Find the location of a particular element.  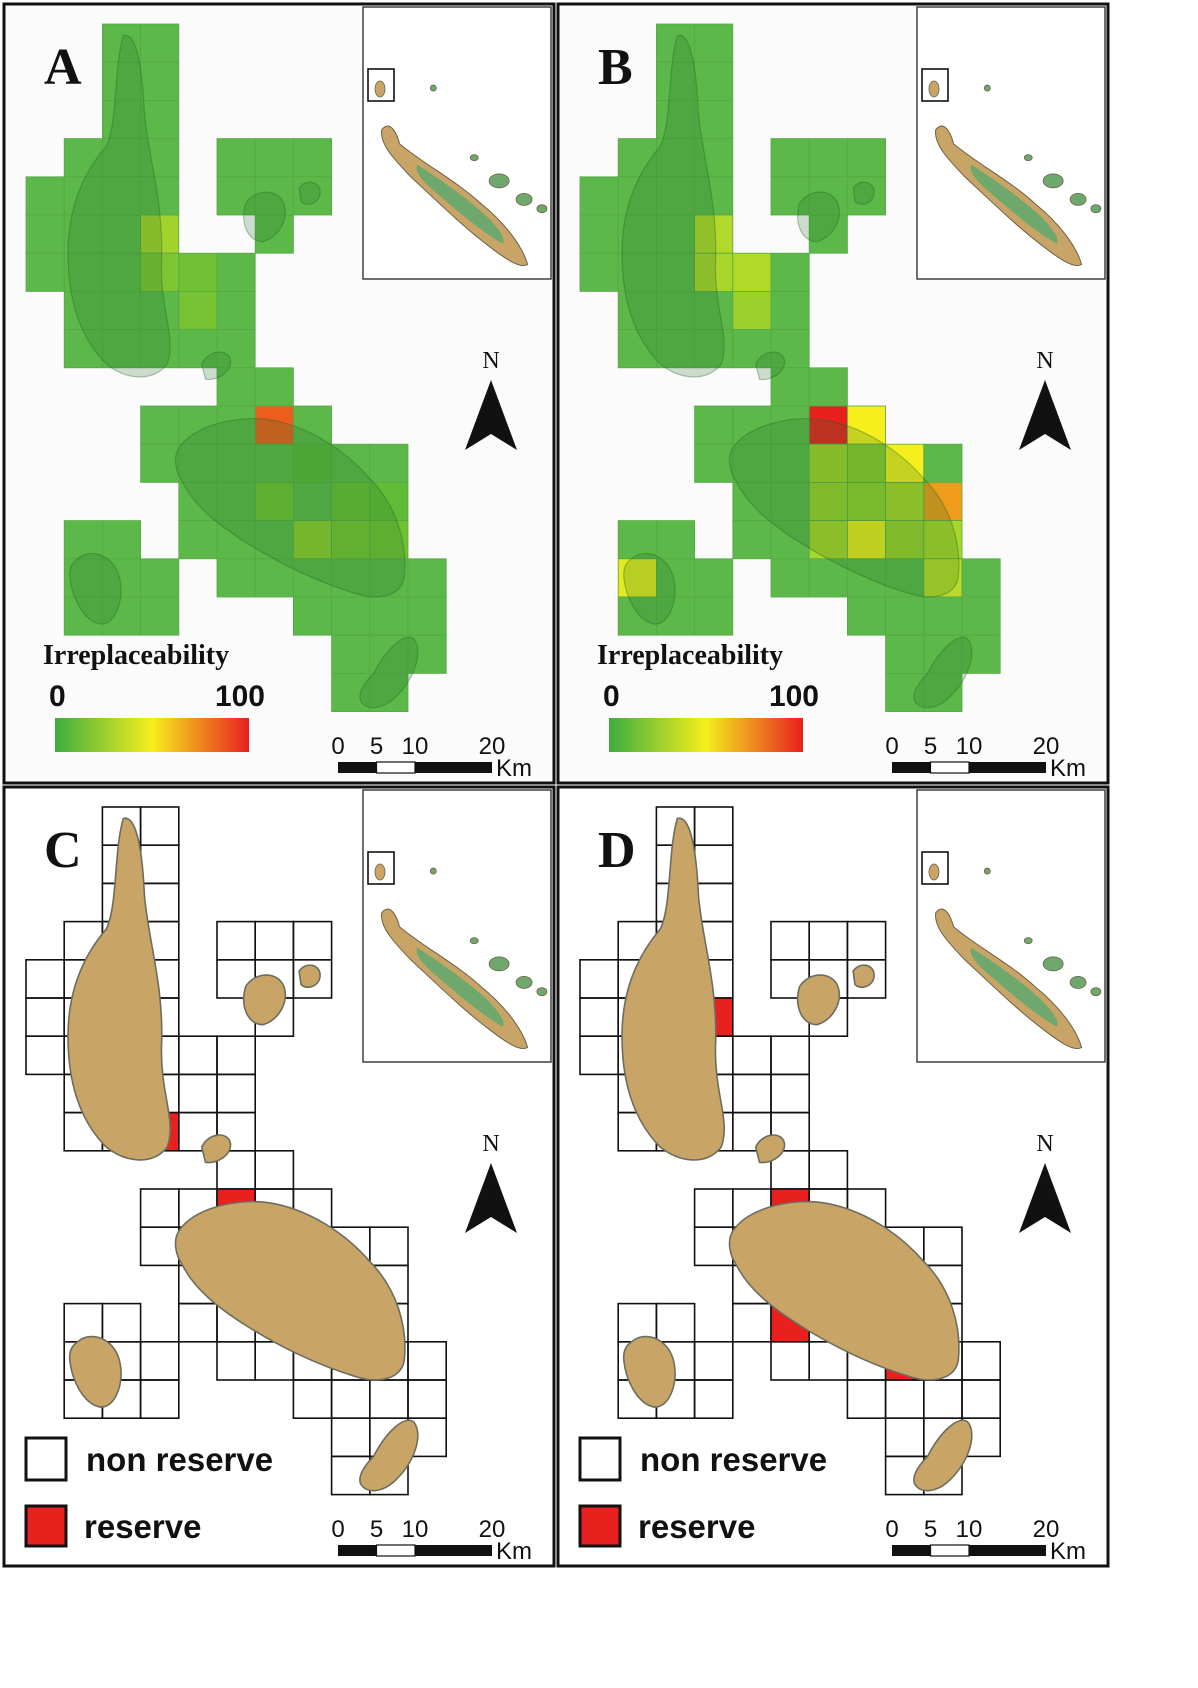

scale-tick-label: 0 is located at coordinates (891, 1529).